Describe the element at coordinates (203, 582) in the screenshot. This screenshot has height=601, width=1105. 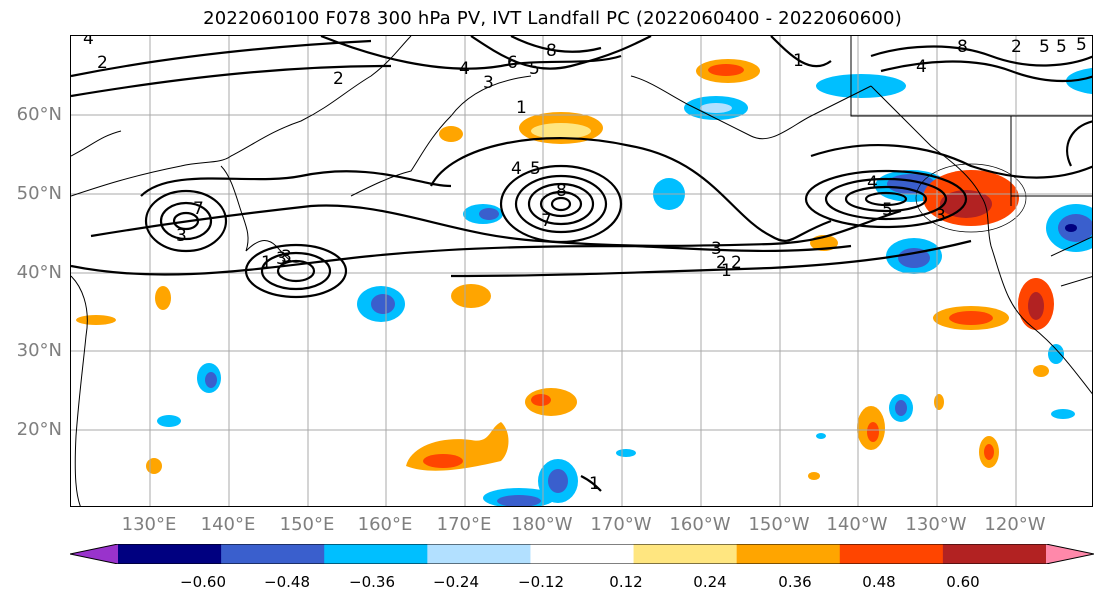
I see `colorbar-tick-label: −0.60` at that location.